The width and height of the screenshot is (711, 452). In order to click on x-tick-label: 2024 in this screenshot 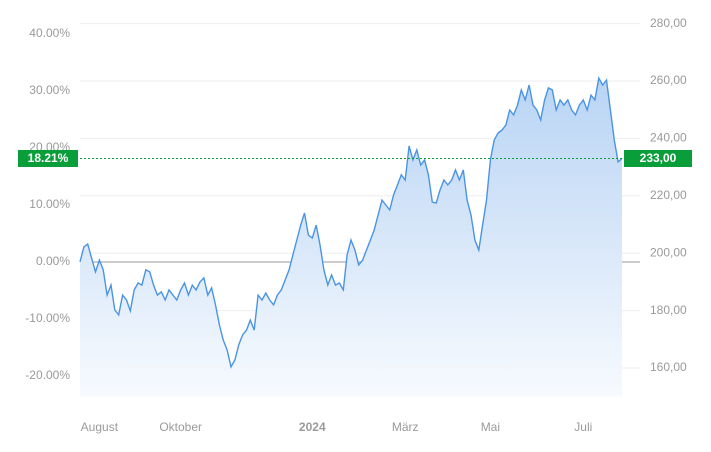, I will do `click(312, 427)`.